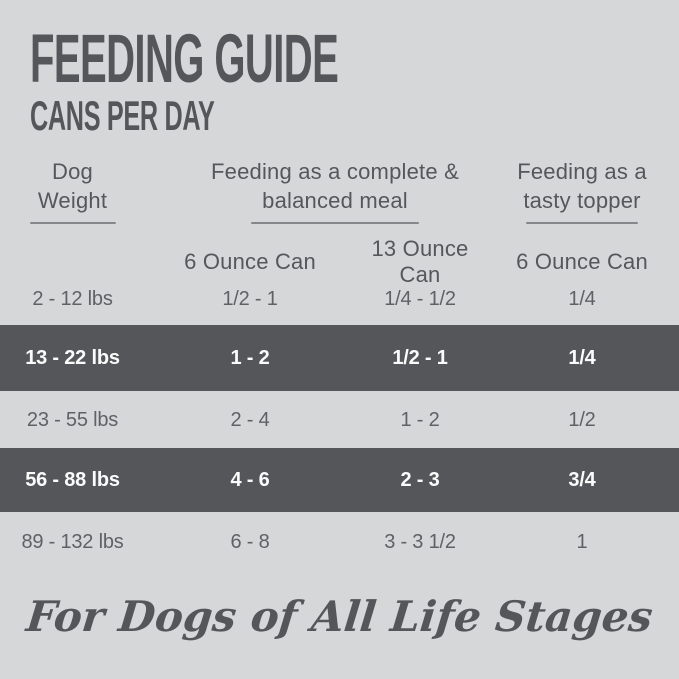  Describe the element at coordinates (72, 357) in the screenshot. I see `weight-cell: 13 - 22 lbs` at that location.